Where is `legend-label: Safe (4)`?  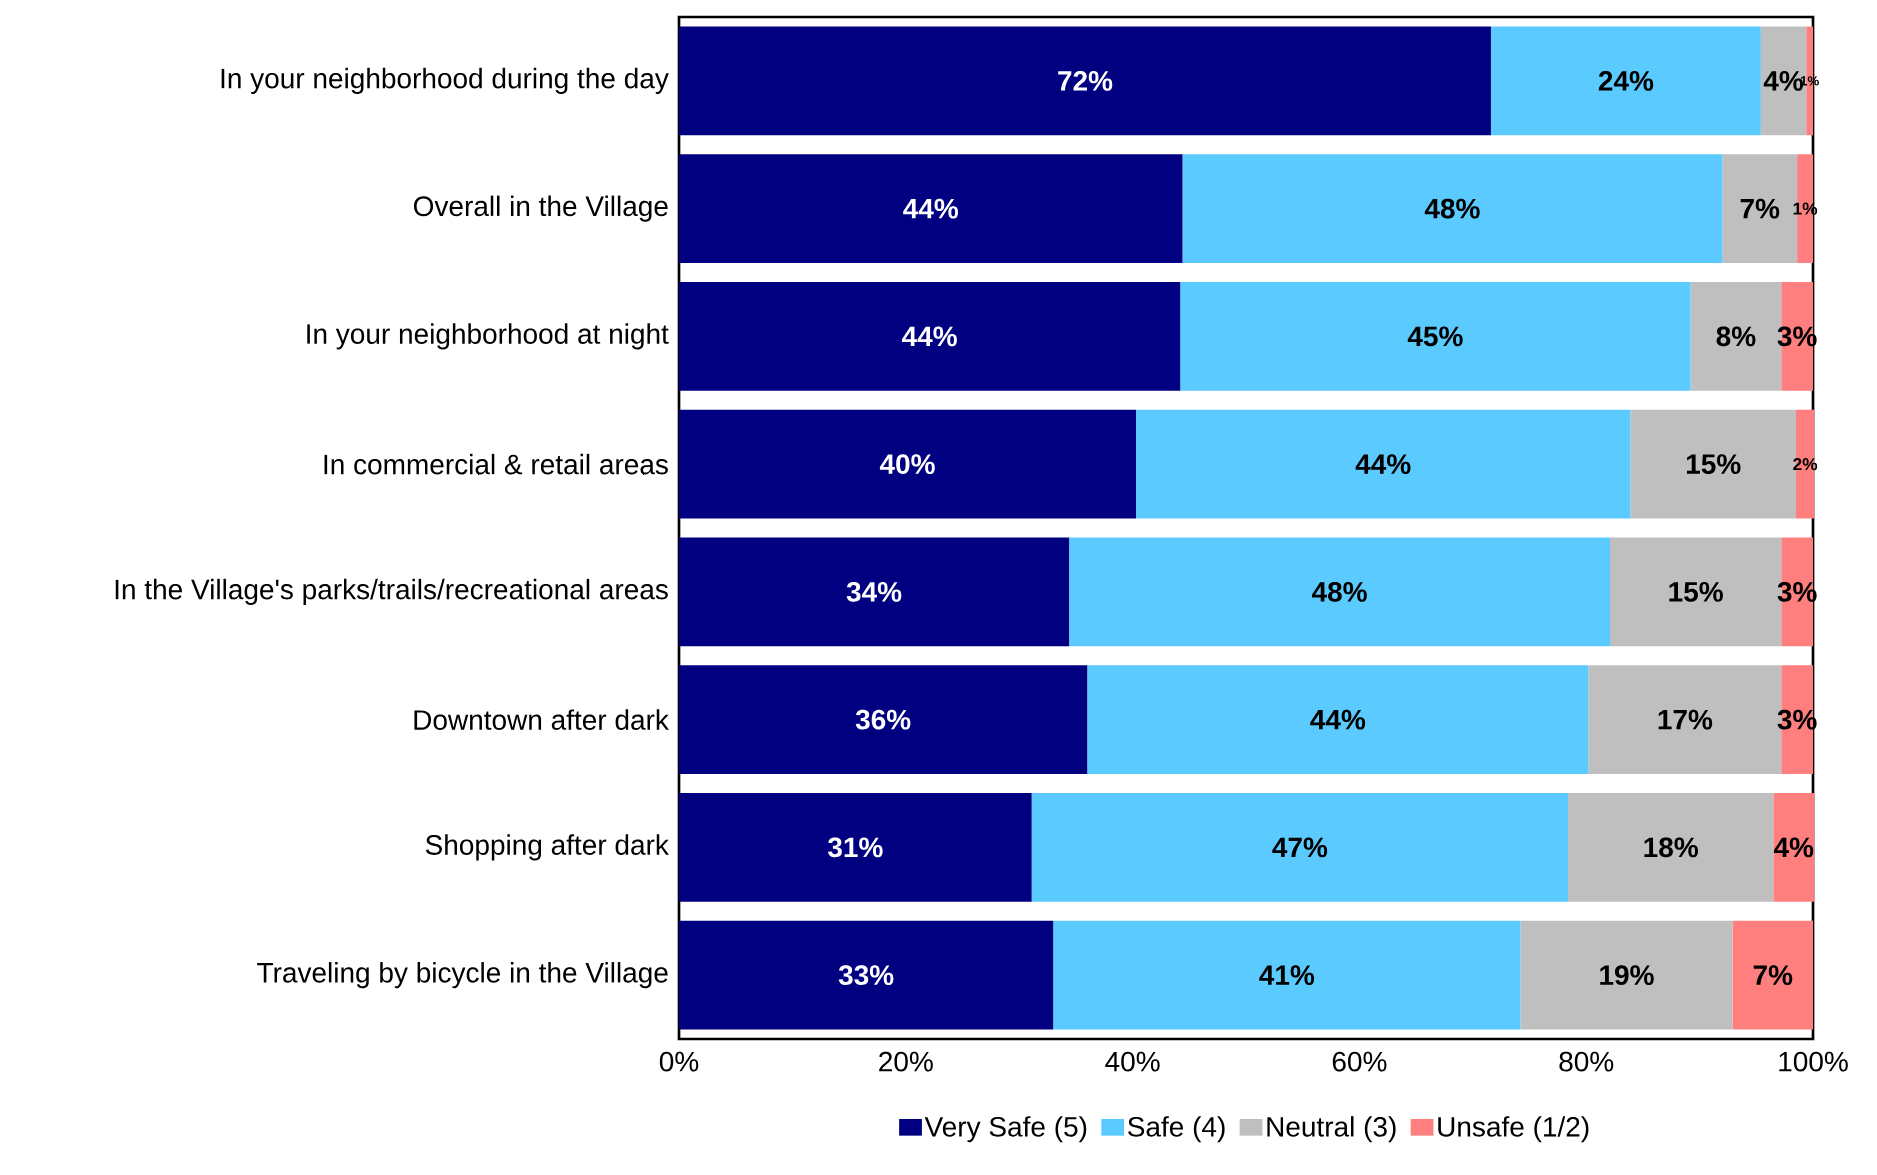 legend-label: Safe (4) is located at coordinates (1176, 1129).